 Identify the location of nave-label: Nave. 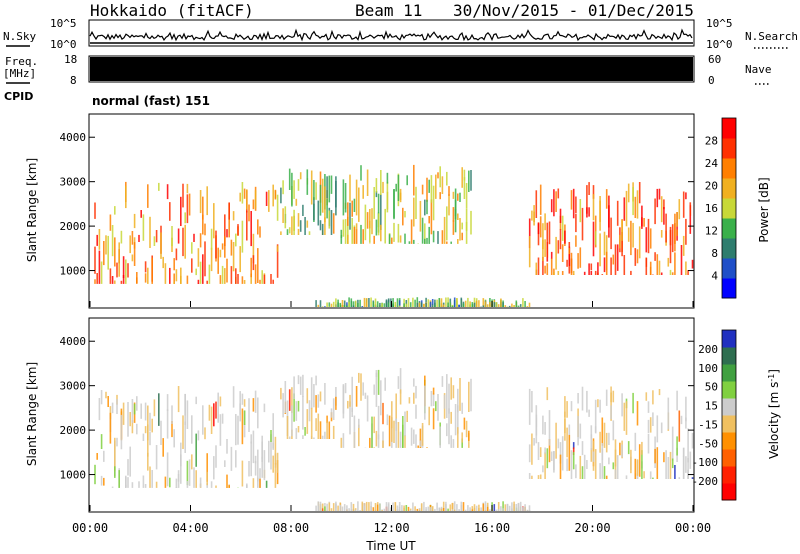
(758, 69).